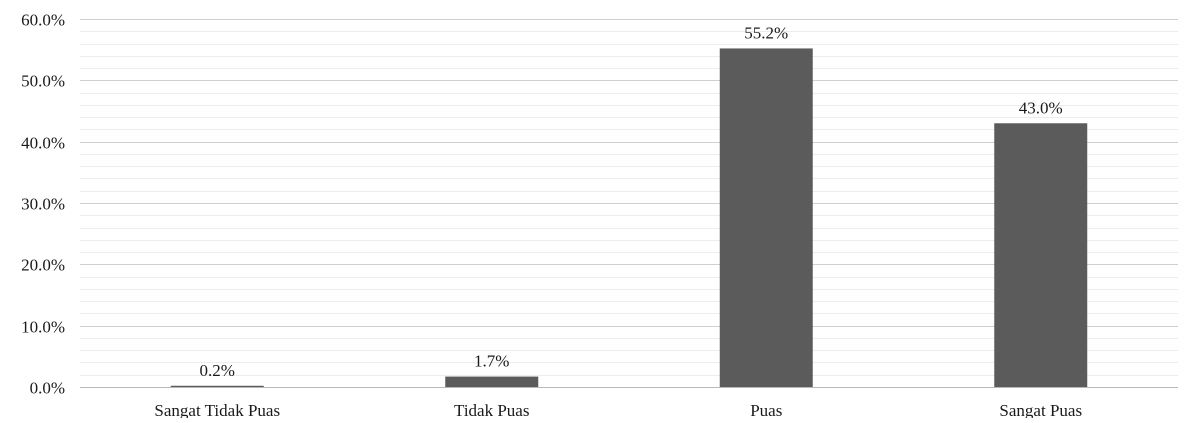  Describe the element at coordinates (1040, 409) in the screenshot. I see `x-category-label: Sangat Puas` at that location.